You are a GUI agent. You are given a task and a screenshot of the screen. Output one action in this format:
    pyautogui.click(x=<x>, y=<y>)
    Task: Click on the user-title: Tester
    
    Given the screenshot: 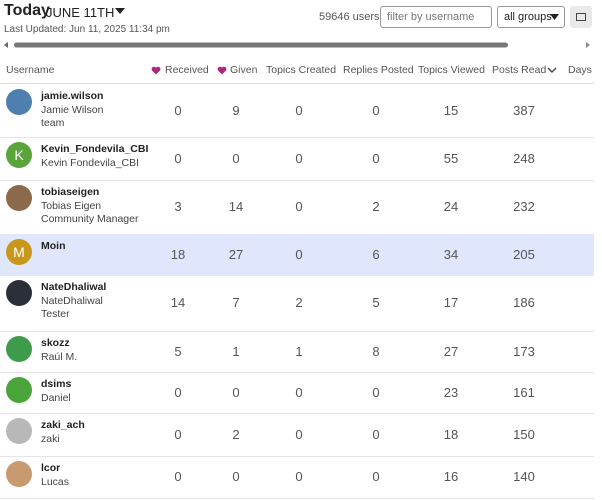 What is the action you would take?
    pyautogui.click(x=55, y=314)
    